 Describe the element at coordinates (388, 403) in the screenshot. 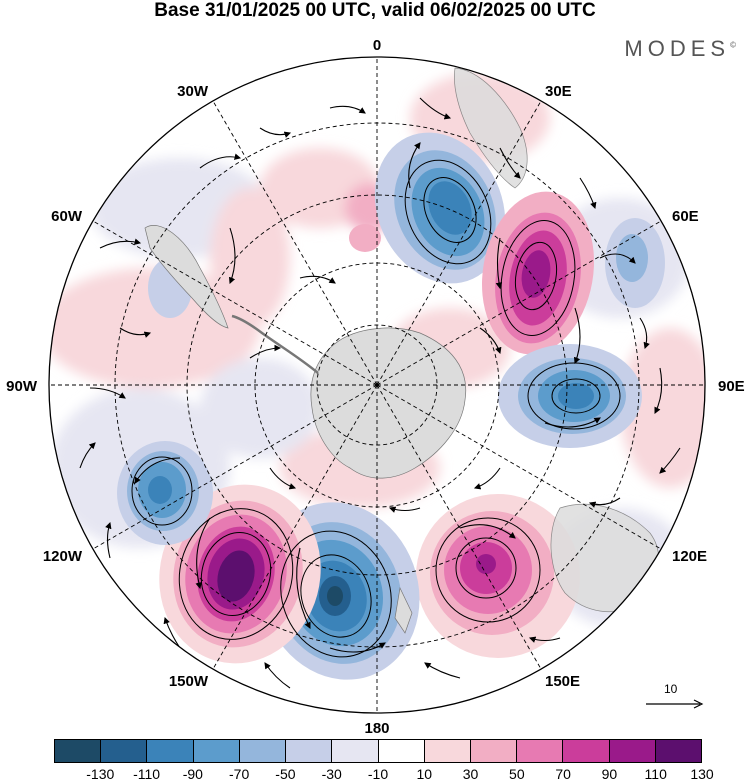

I see `antarctica-land` at that location.